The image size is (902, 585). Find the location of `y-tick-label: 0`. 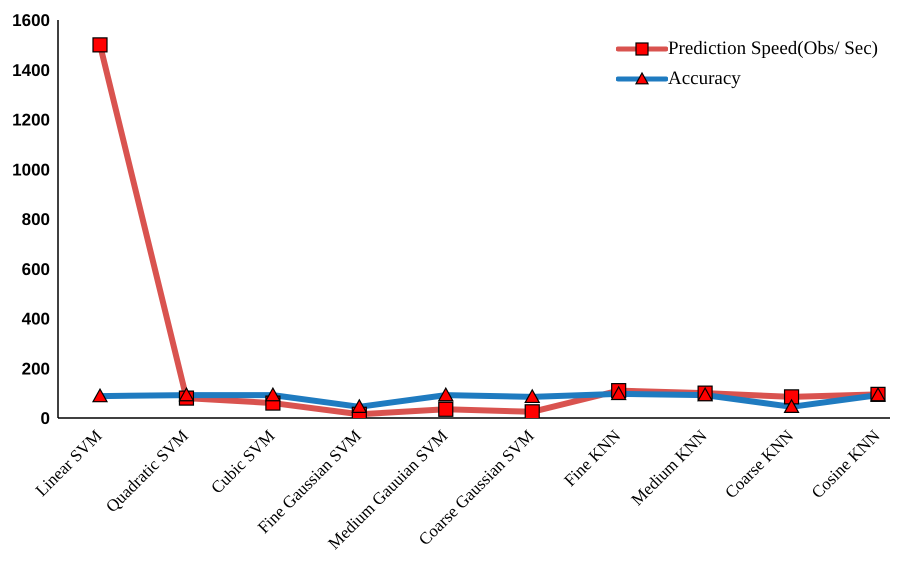

y-tick-label: 0 is located at coordinates (45, 418).